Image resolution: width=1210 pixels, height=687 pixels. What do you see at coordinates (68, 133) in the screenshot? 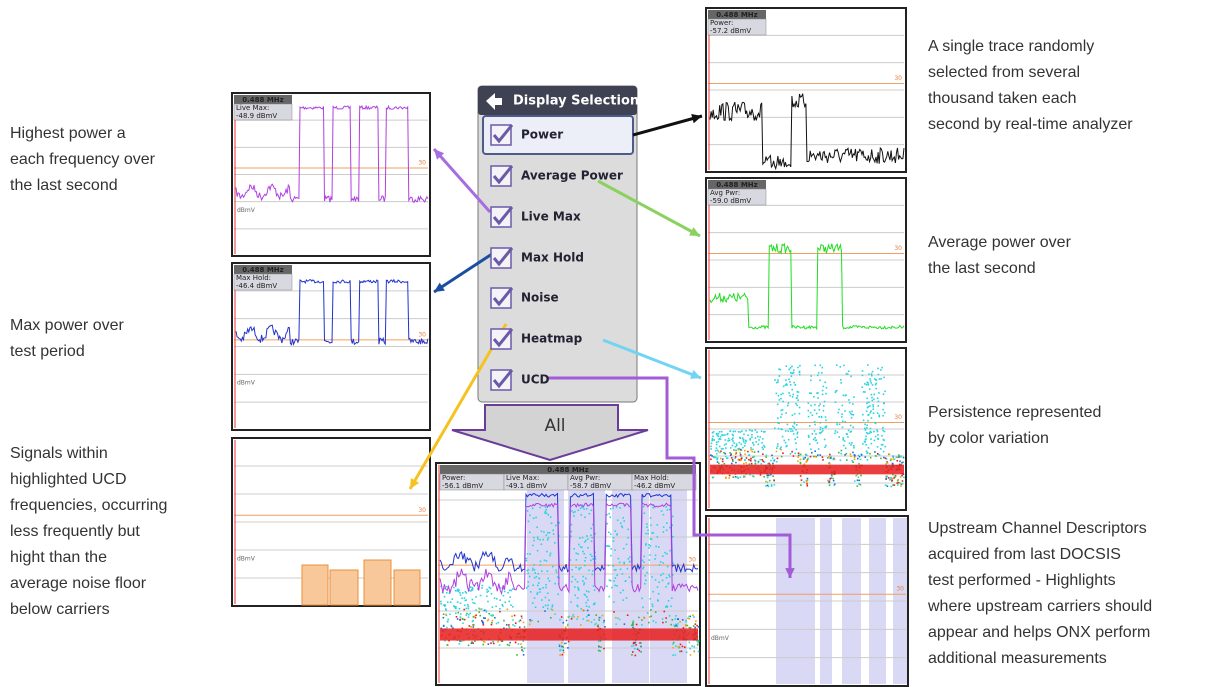
I see `description-line: Highest power a` at bounding box center [68, 133].